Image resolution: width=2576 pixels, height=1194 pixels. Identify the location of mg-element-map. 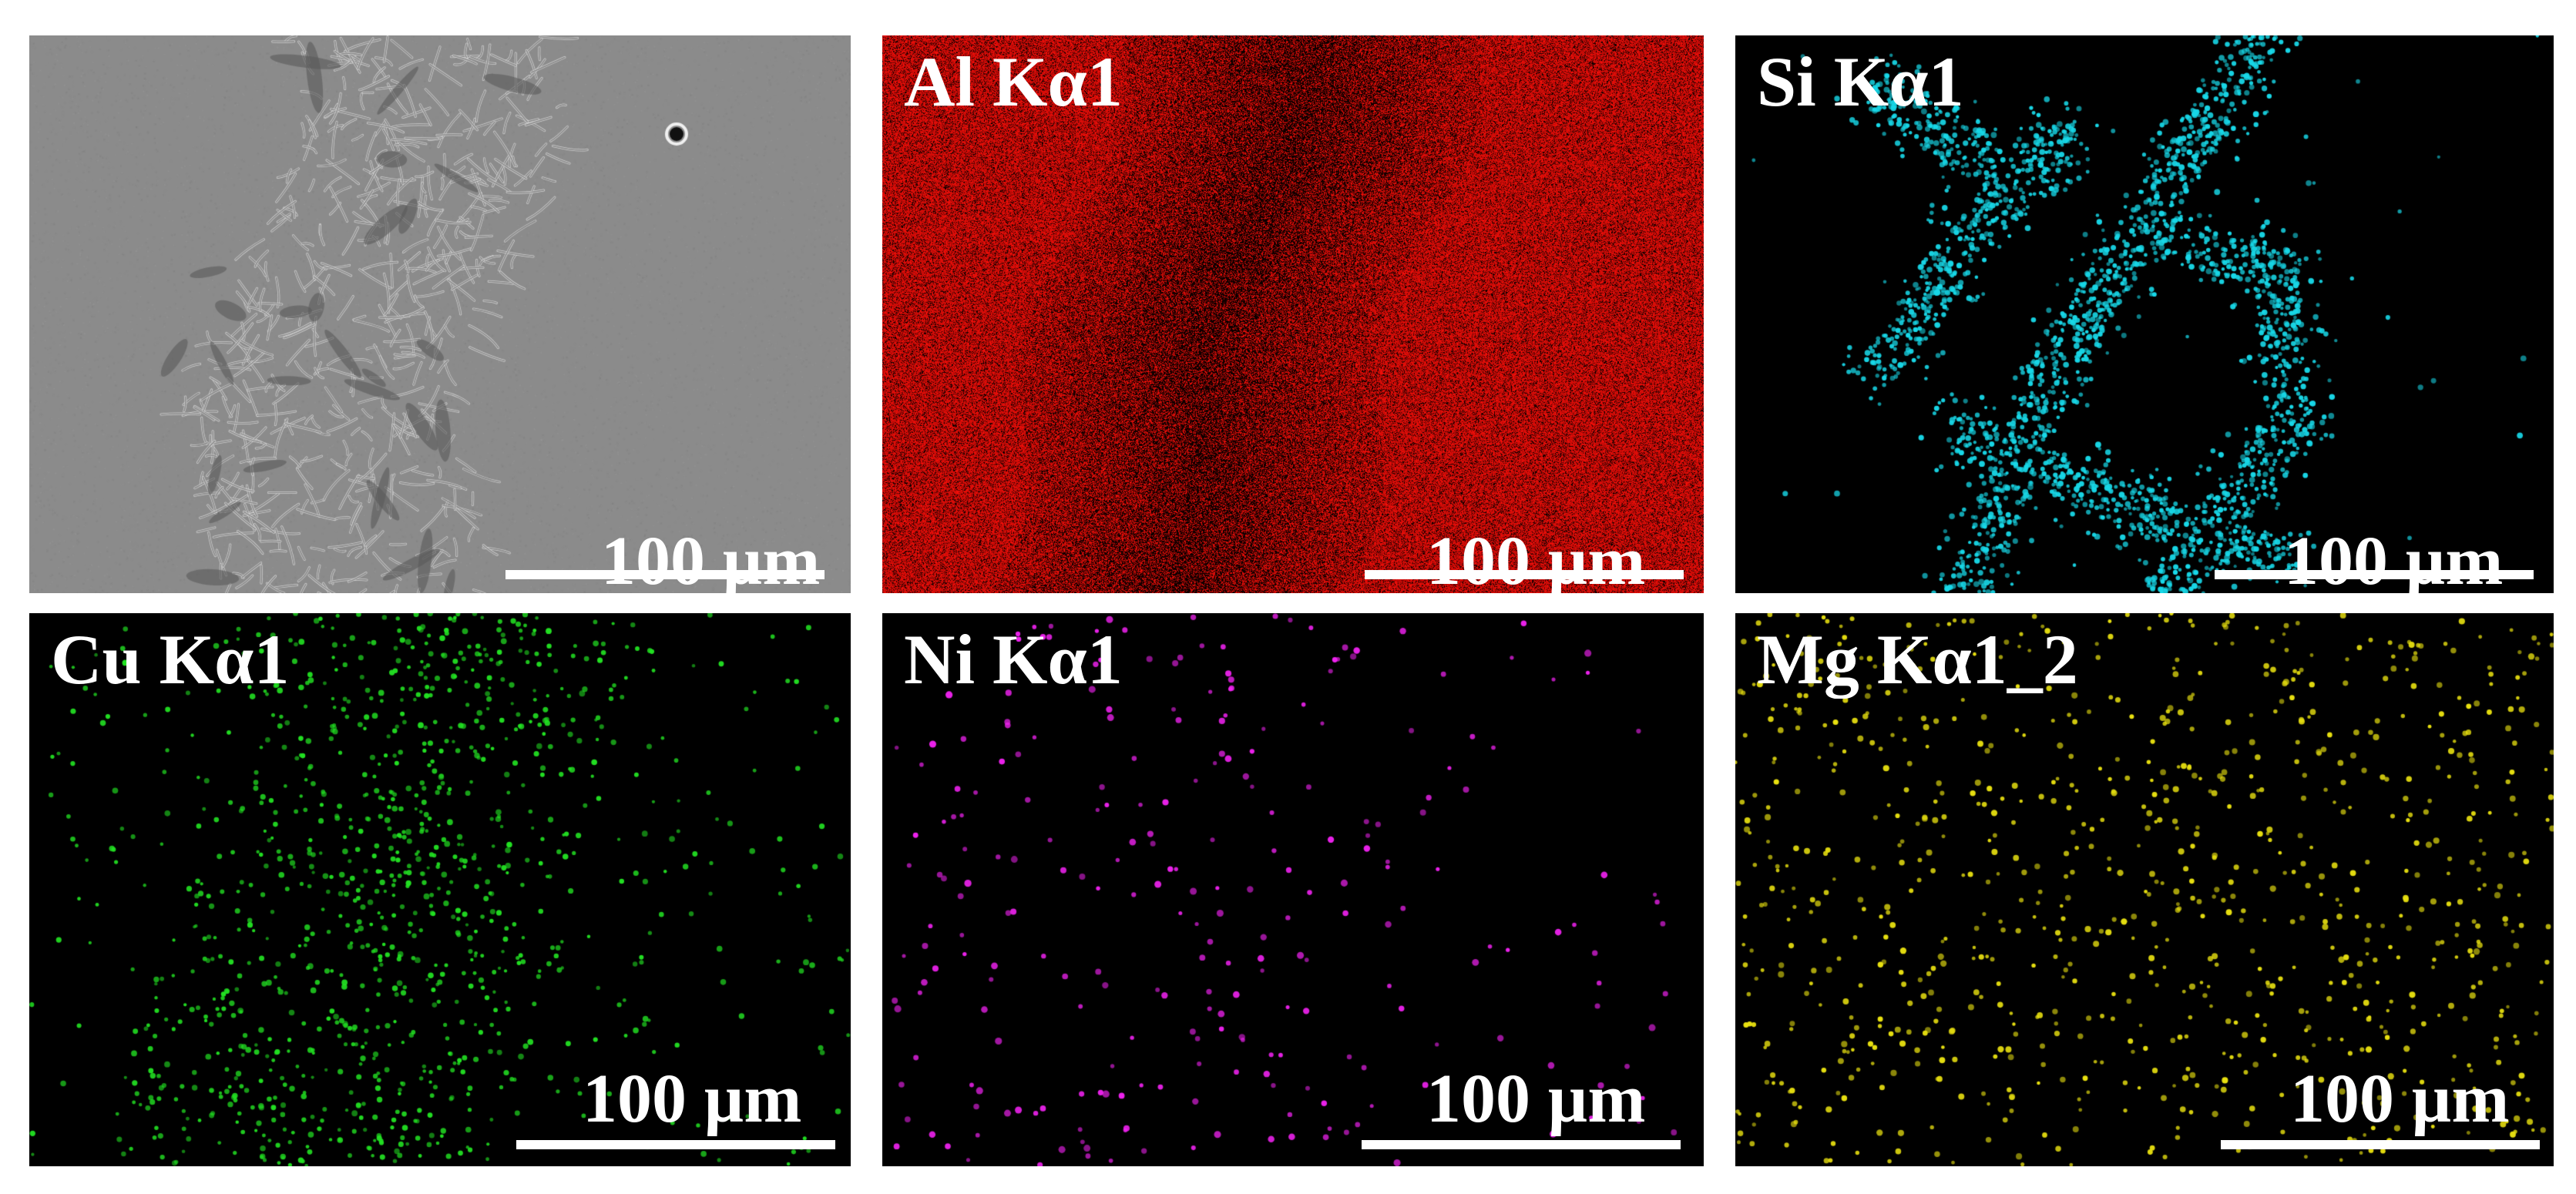
(2144, 889).